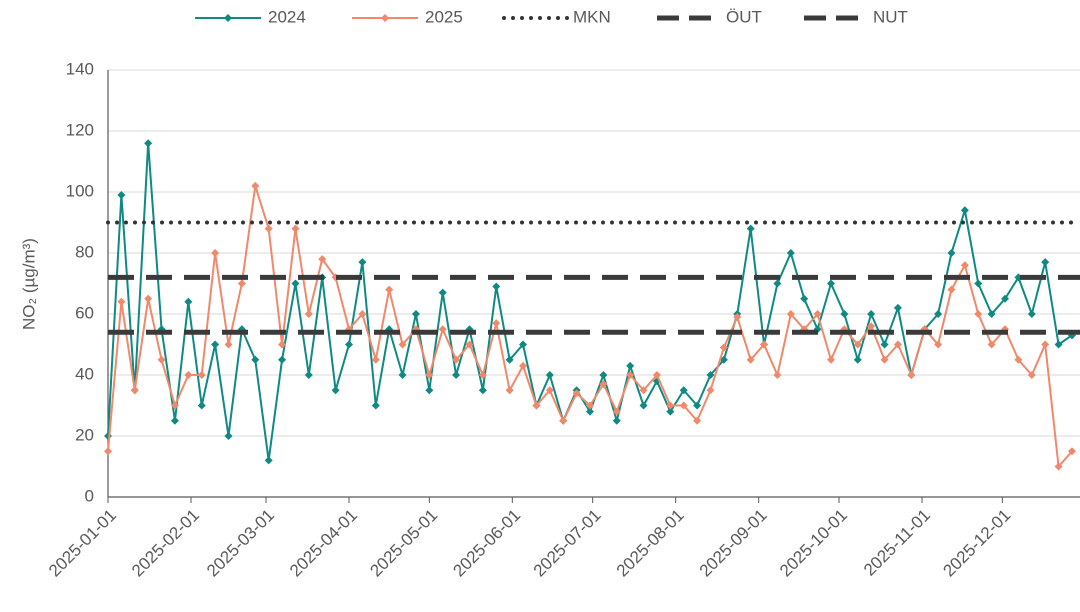 Image resolution: width=1080 pixels, height=612 pixels. Describe the element at coordinates (84, 251) in the screenshot. I see `y-tick-label: 80` at that location.